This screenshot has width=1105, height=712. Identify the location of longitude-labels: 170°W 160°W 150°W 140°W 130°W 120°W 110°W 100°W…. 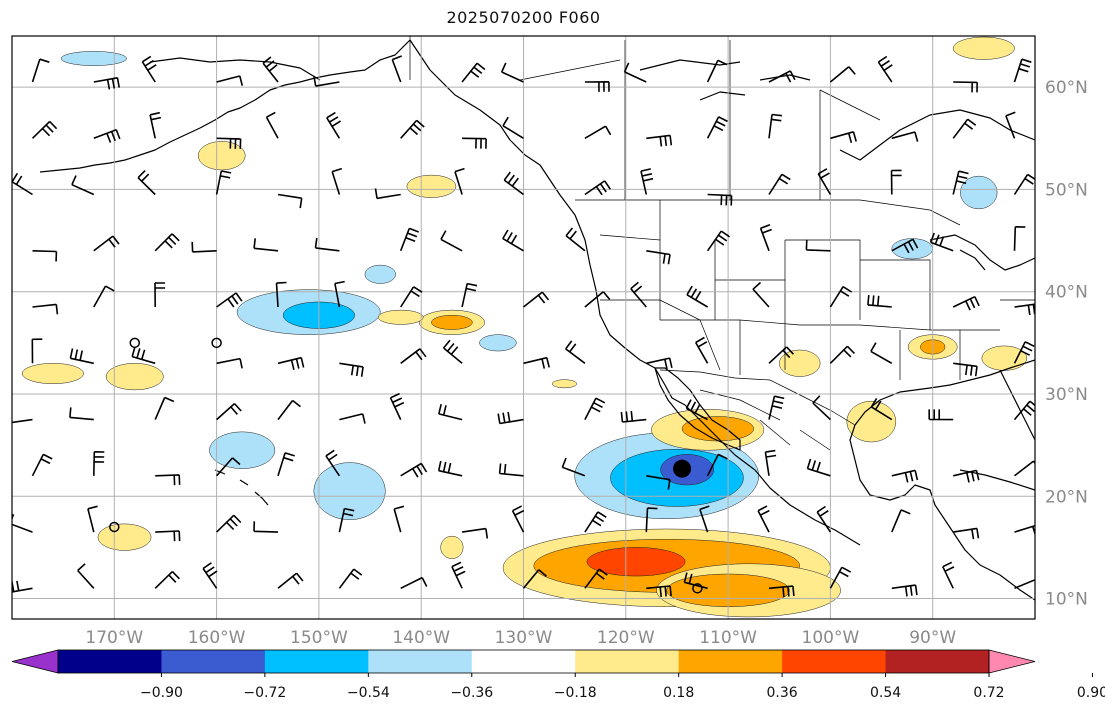
(520, 638).